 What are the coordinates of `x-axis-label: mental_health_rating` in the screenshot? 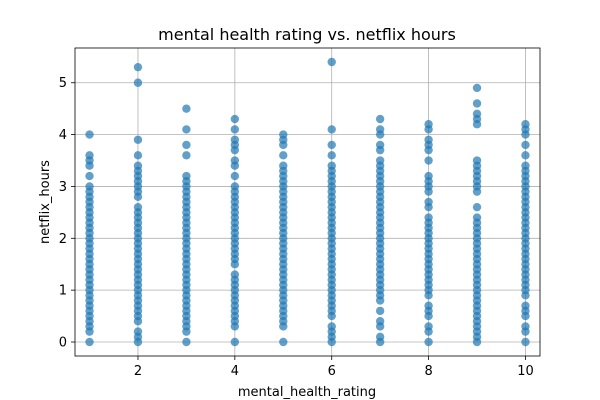 It's located at (307, 392).